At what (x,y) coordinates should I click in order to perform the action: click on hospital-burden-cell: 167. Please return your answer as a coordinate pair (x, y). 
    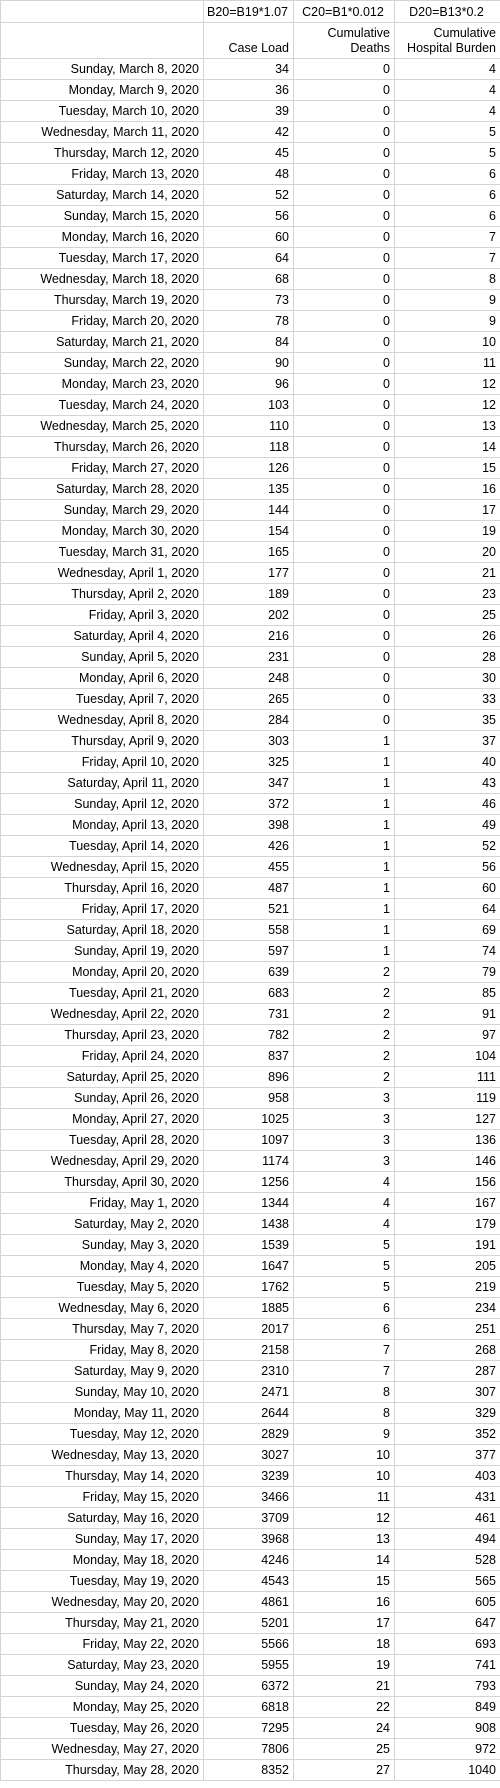
    Looking at the image, I should click on (447, 1203).